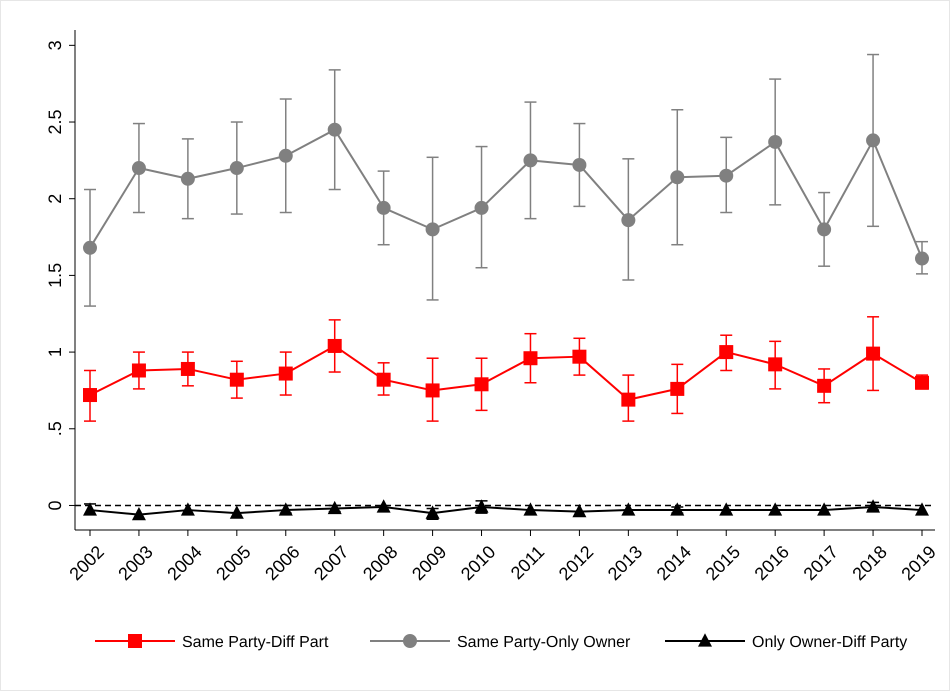  Describe the element at coordinates (55, 122) in the screenshot. I see `y-tick-label: 2.5` at that location.